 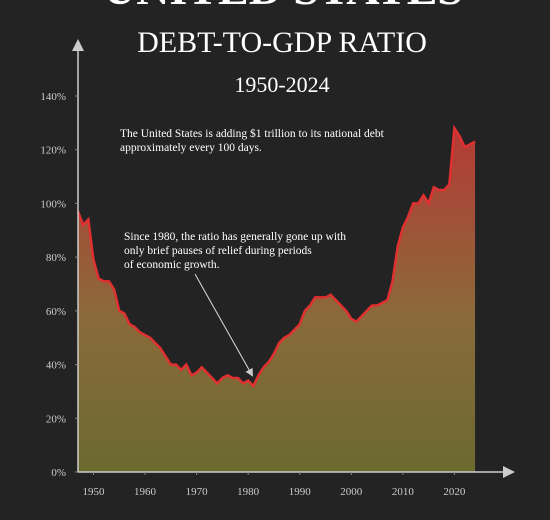 I want to click on x-tick-label: 1960, so click(x=145, y=492).